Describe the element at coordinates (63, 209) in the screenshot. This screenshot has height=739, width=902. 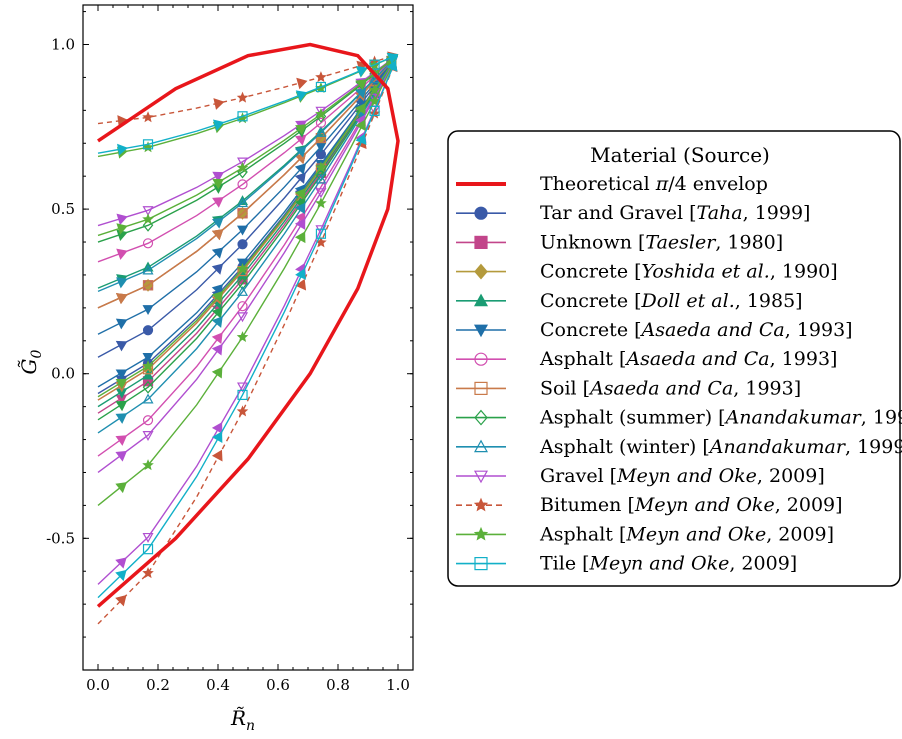
I see `y-tick-label: 0.5` at that location.